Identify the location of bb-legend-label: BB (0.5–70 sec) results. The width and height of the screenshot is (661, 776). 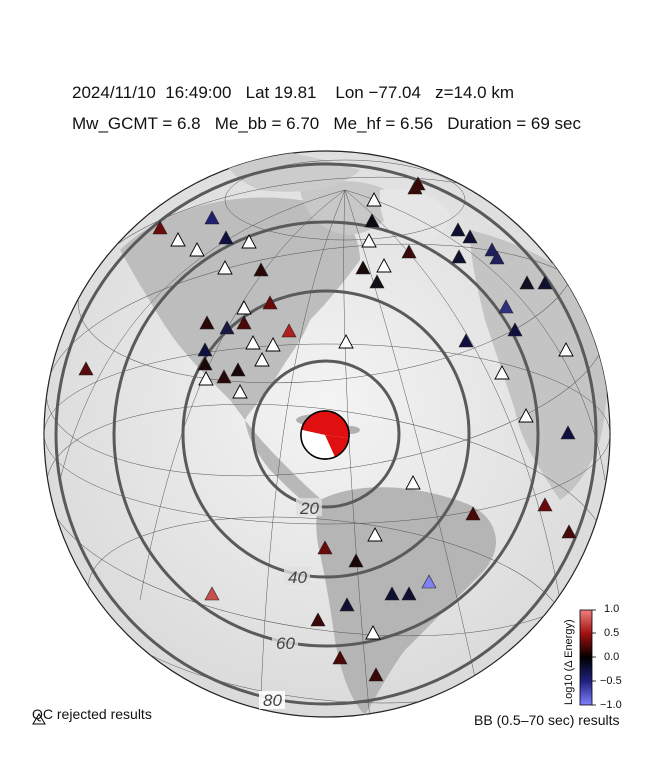
(547, 720).